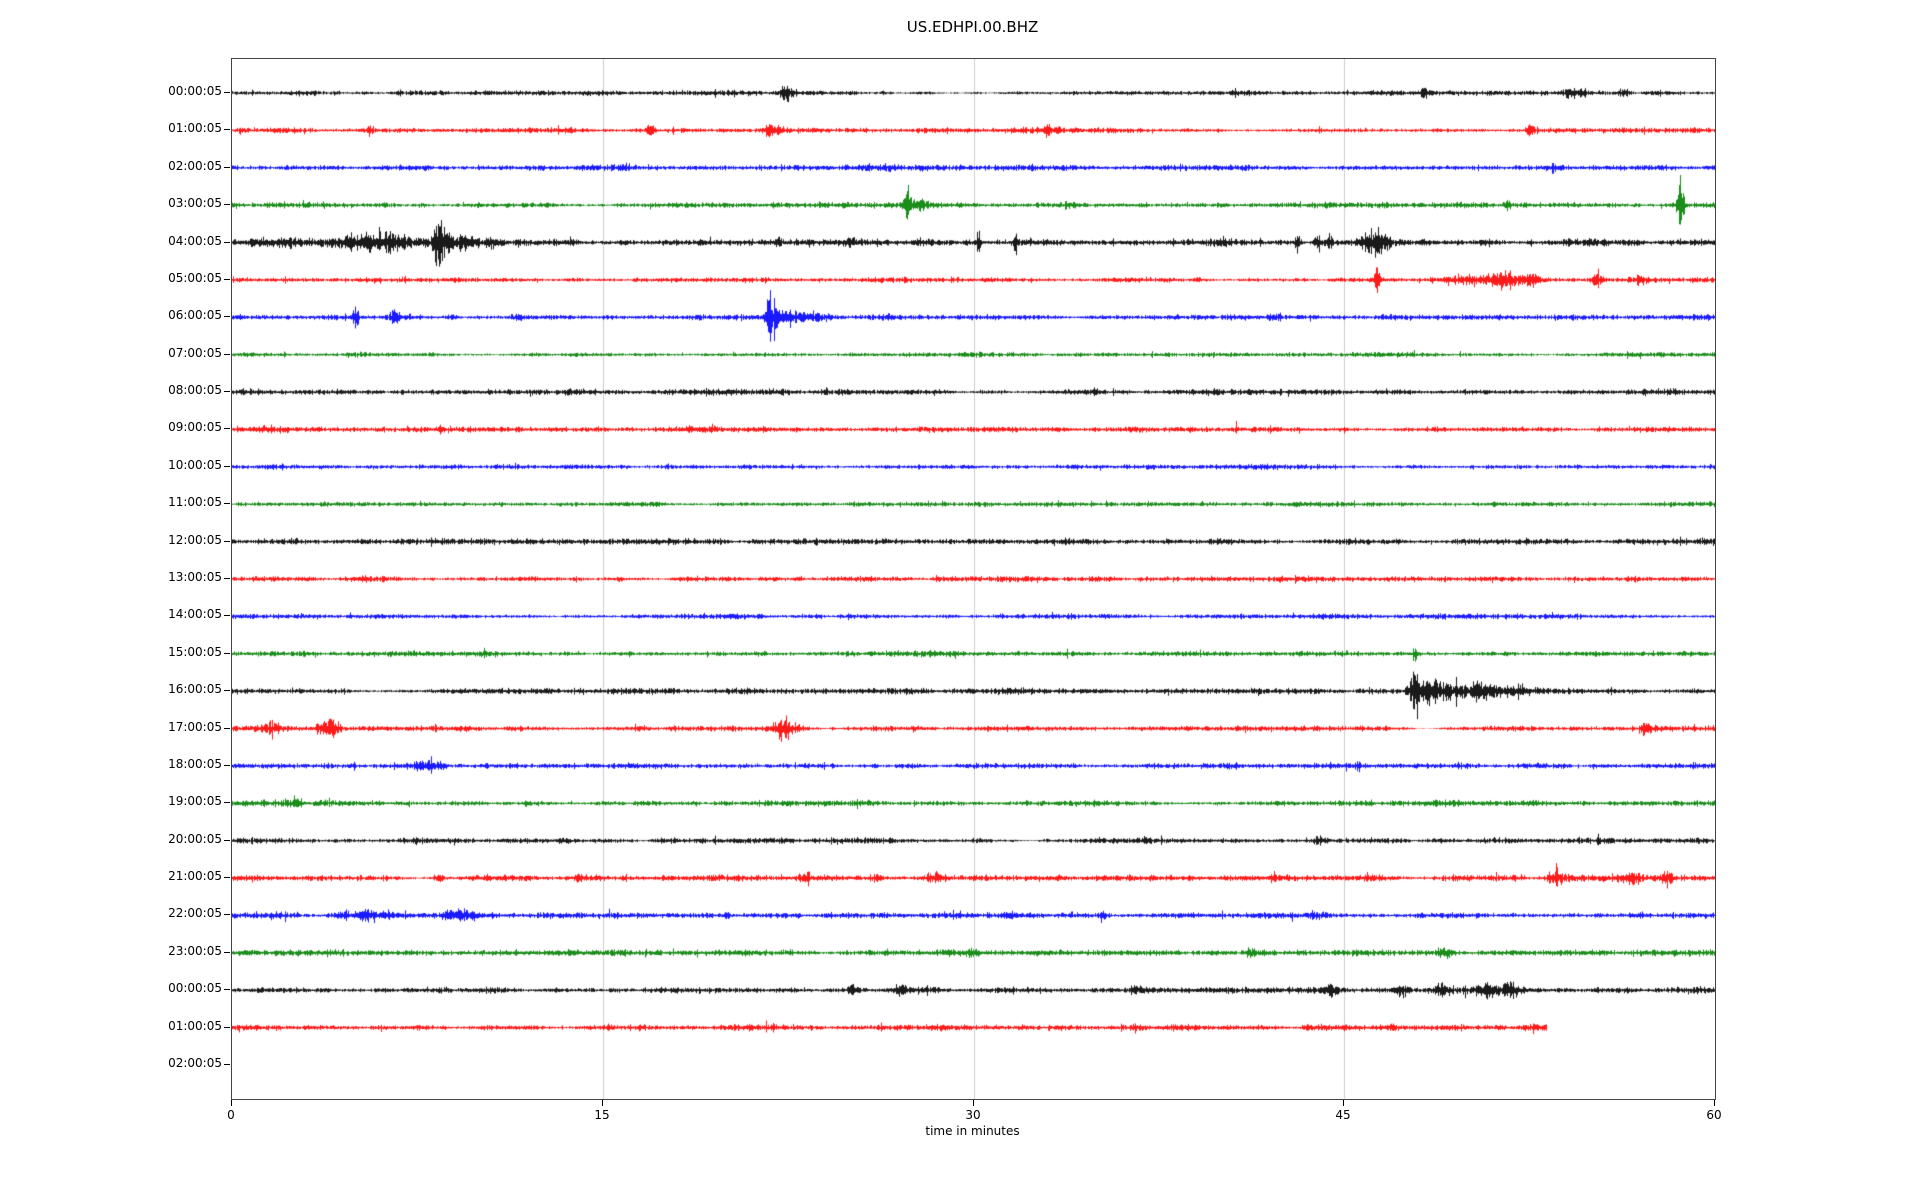 The image size is (1920, 1200). I want to click on row-time-label: 12:00:05, so click(195, 539).